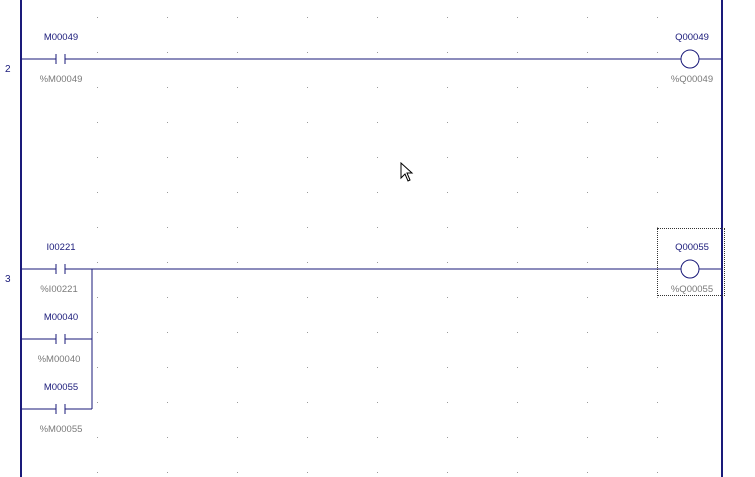  I want to click on mouse-pointer-icon, so click(407, 172).